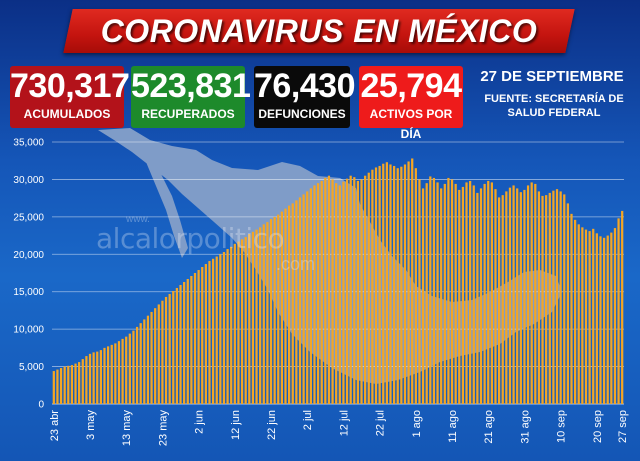 The image size is (640, 461). What do you see at coordinates (28, 180) in the screenshot?
I see `y-tick-label: 30,000` at bounding box center [28, 180].